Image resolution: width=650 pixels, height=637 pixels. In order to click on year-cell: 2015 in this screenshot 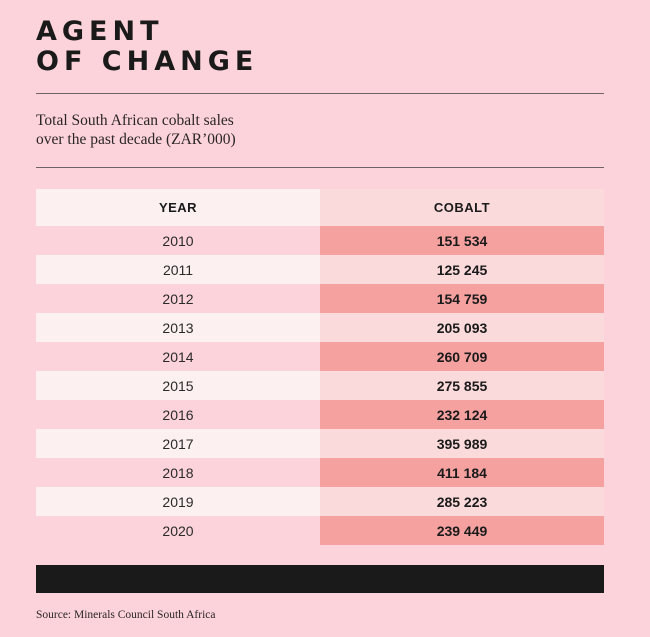, I will do `click(178, 385)`.